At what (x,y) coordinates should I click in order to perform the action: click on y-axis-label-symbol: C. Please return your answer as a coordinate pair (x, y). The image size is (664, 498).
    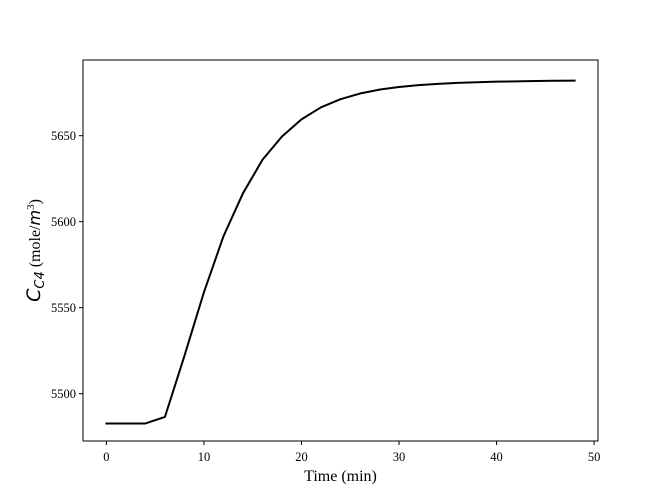
    Looking at the image, I should click on (34, 295).